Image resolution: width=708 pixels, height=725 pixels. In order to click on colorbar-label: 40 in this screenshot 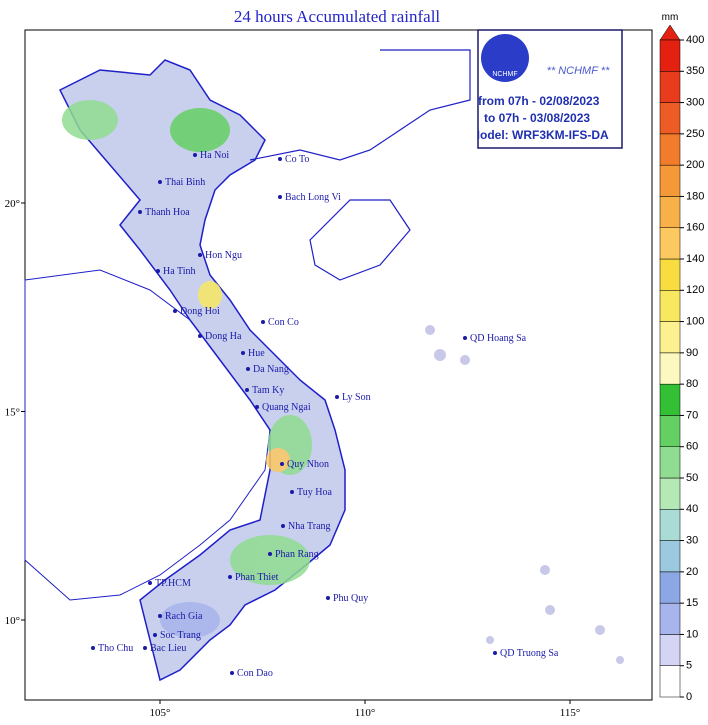, I will do `click(692, 509)`.